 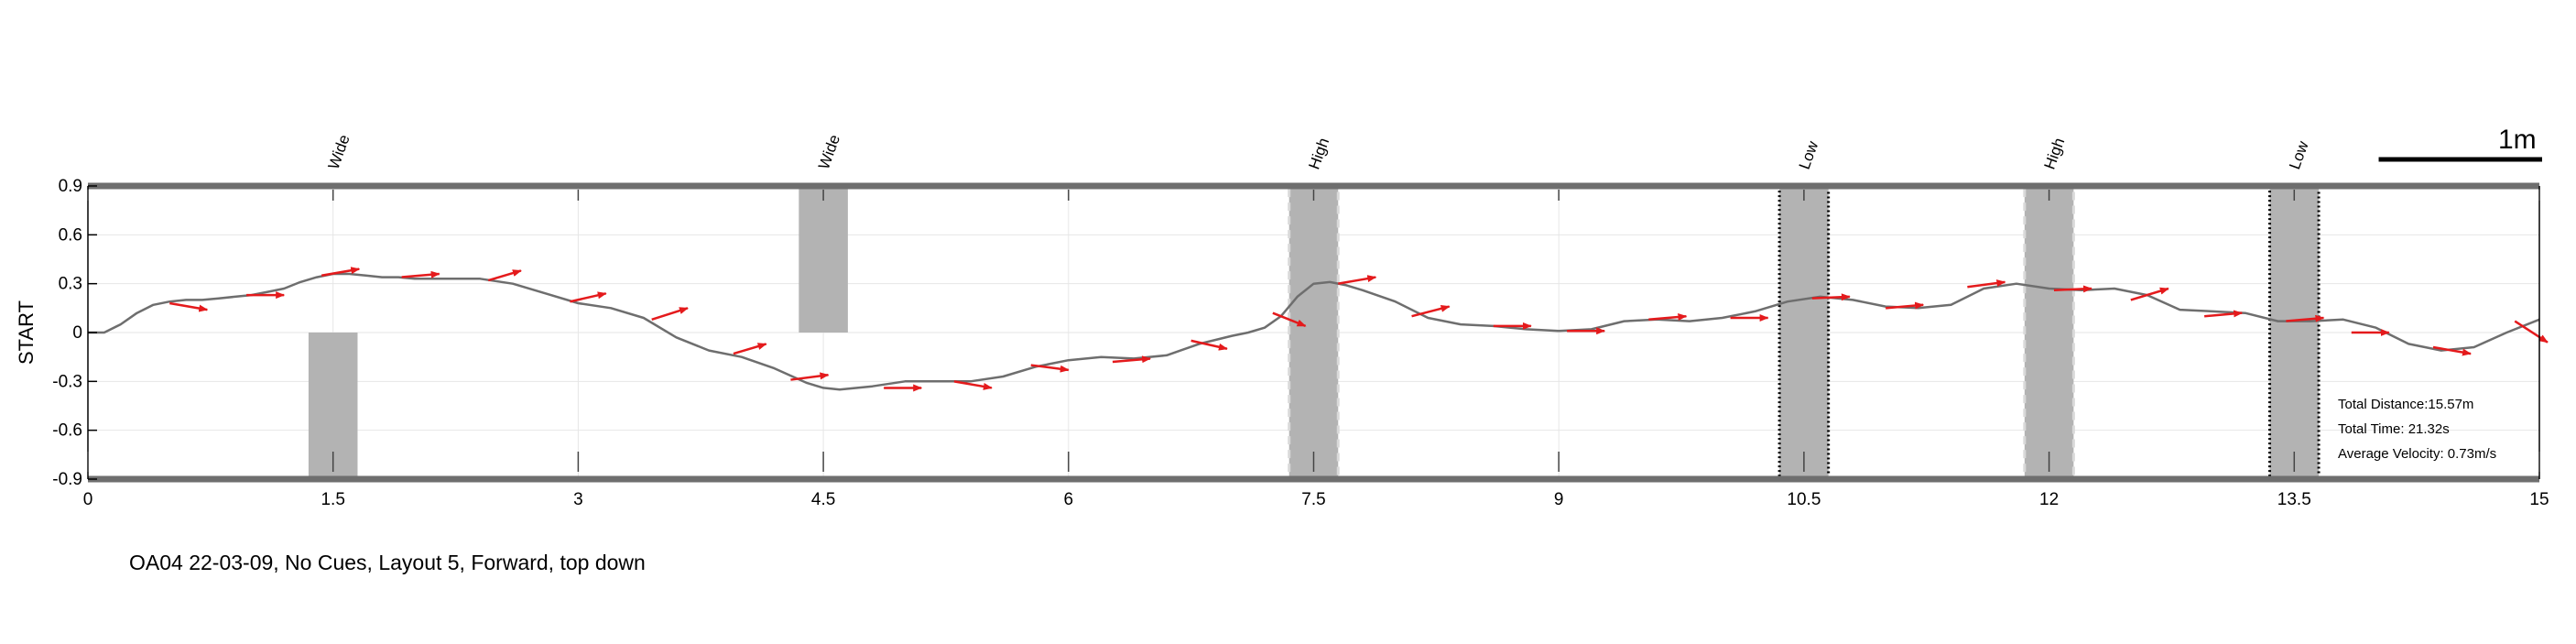 What do you see at coordinates (1559, 500) in the screenshot?
I see `x-tick-label: 9` at bounding box center [1559, 500].